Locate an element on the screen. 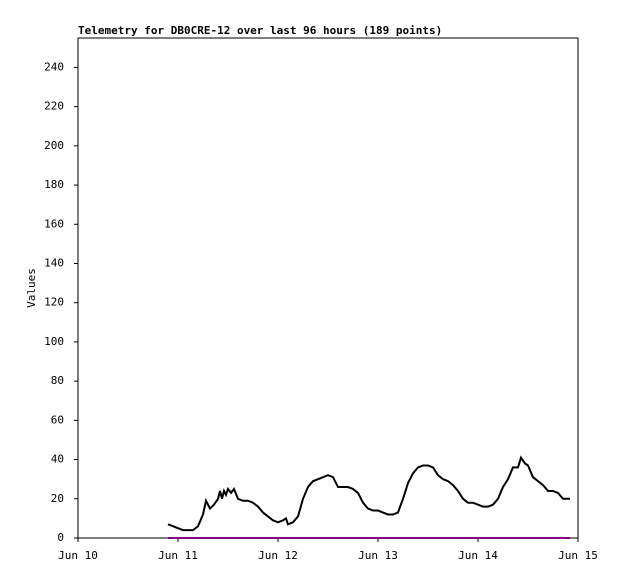 This screenshot has width=618, height=579. data-line is located at coordinates (368, 493).